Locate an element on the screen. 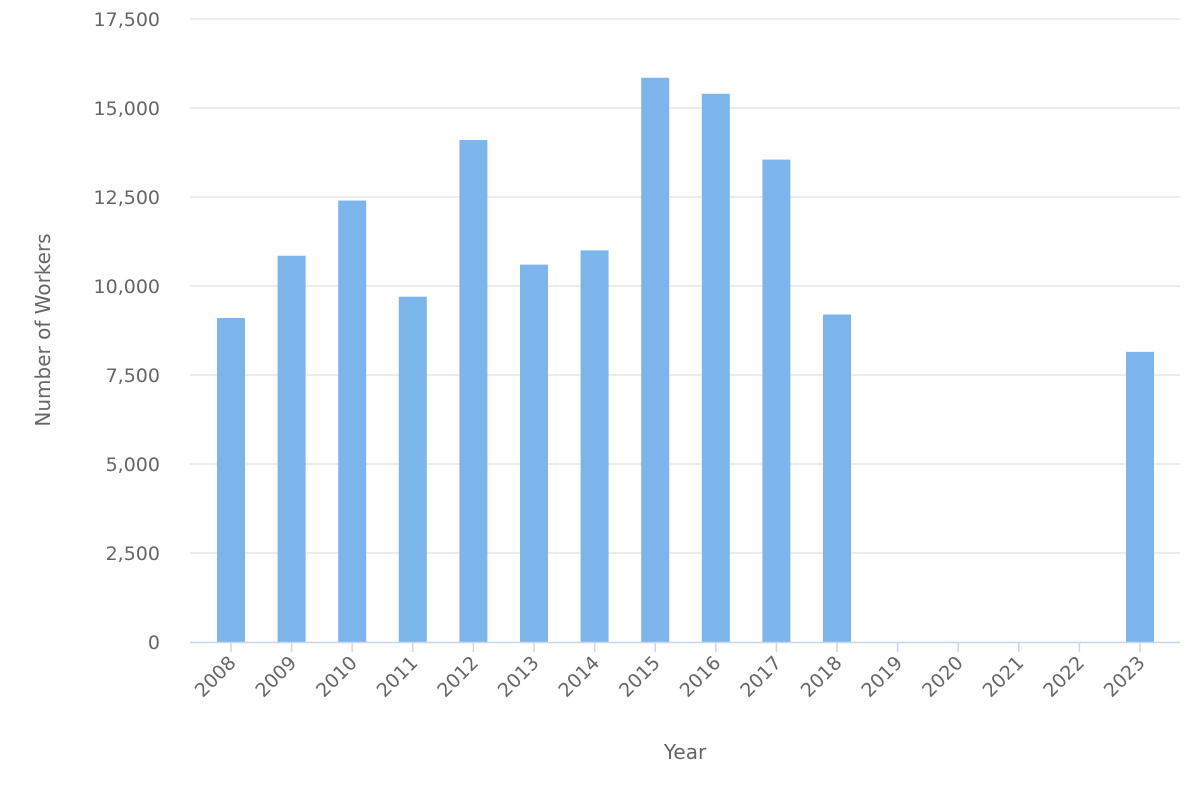 The height and width of the screenshot is (804, 1200). y-tick-label: 2,500 is located at coordinates (133, 554).